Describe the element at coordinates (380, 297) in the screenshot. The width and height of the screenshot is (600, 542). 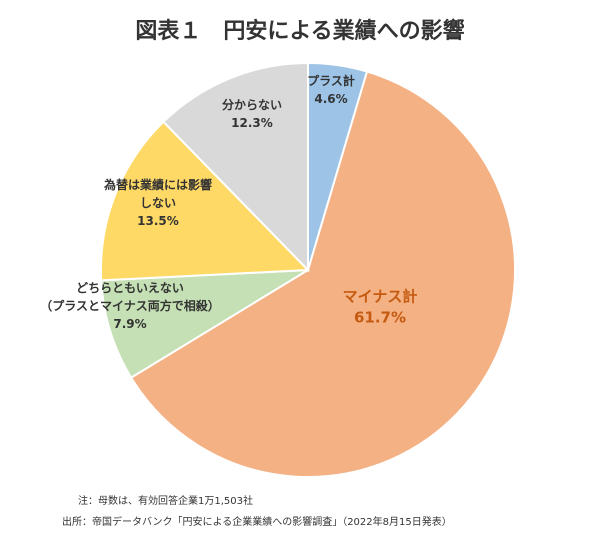
I see `slice-name-label: マイナス計` at that location.